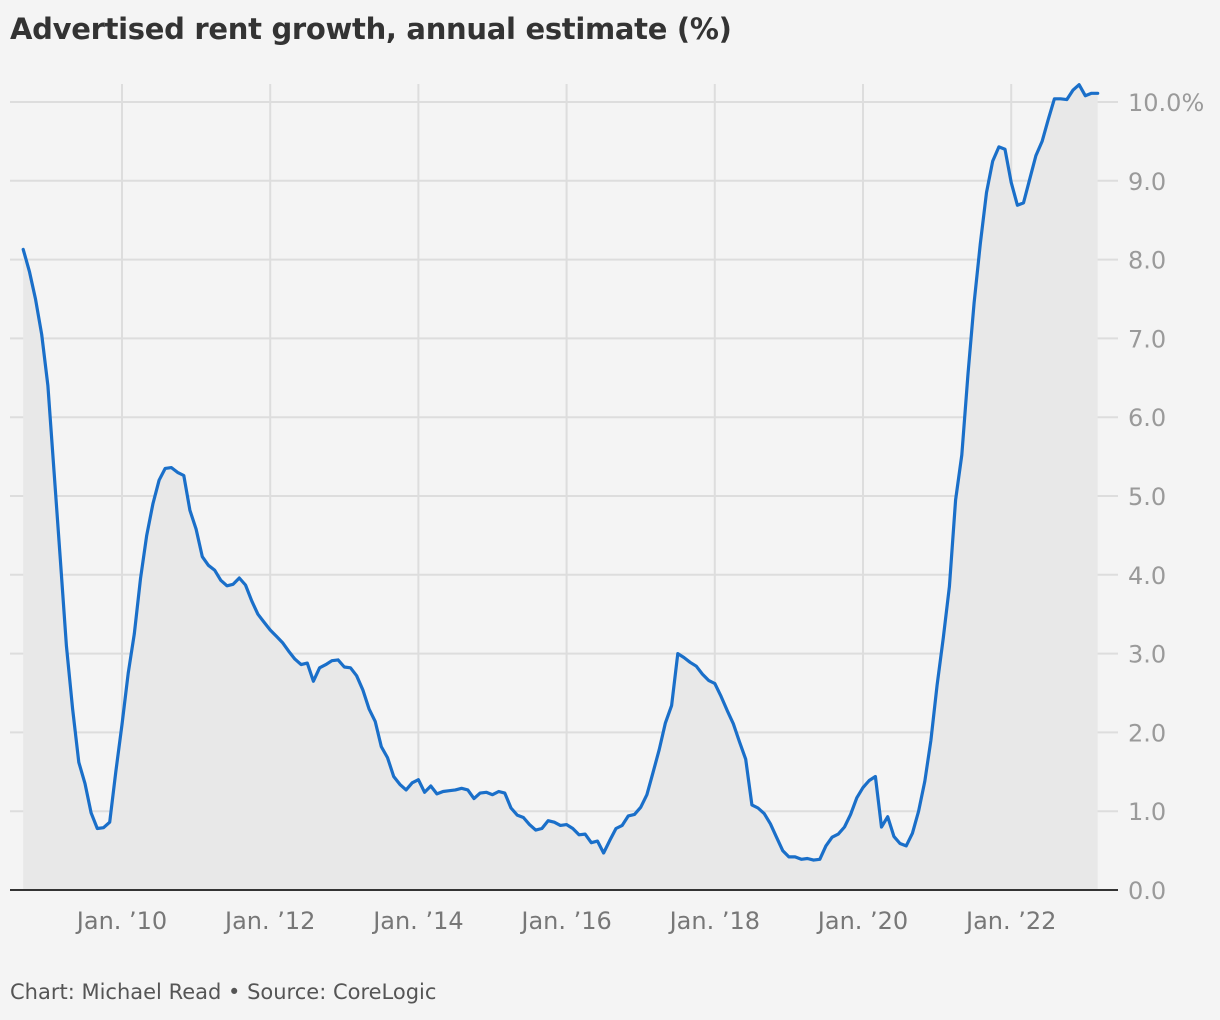 This screenshot has height=1020, width=1220. What do you see at coordinates (1166, 103) in the screenshot?
I see `y-tick-label: 10.0%` at bounding box center [1166, 103].